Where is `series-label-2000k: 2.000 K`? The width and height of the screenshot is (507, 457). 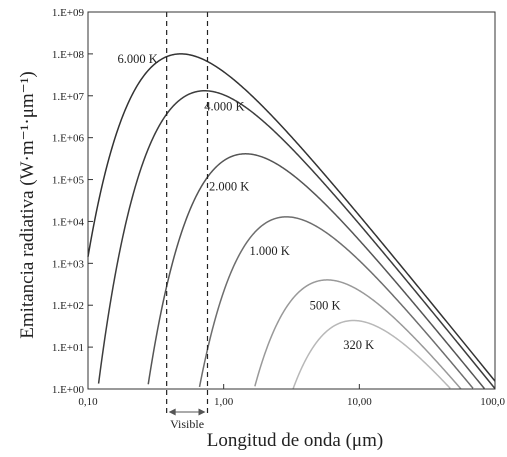 series-label-2000k: 2.000 K is located at coordinates (229, 186).